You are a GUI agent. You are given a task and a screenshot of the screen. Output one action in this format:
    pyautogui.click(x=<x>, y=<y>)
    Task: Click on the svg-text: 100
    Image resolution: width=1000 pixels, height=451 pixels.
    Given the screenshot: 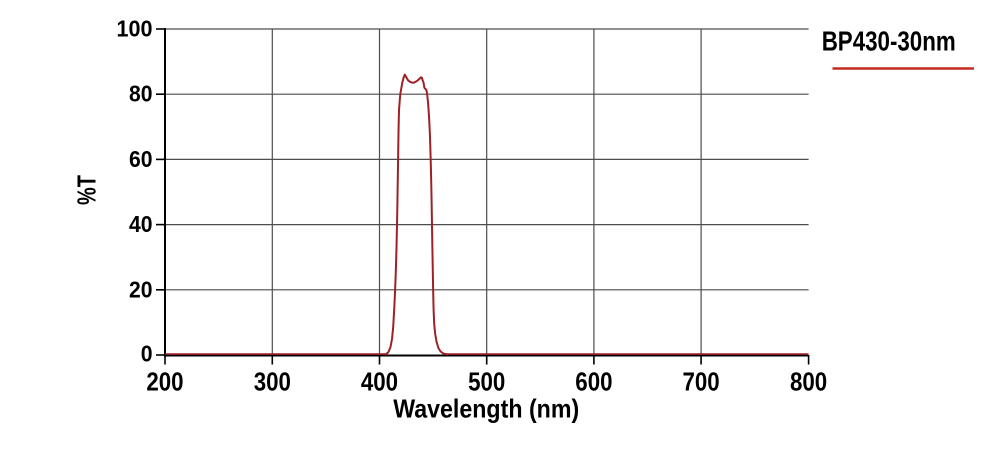 What is the action you would take?
    pyautogui.click(x=135, y=29)
    